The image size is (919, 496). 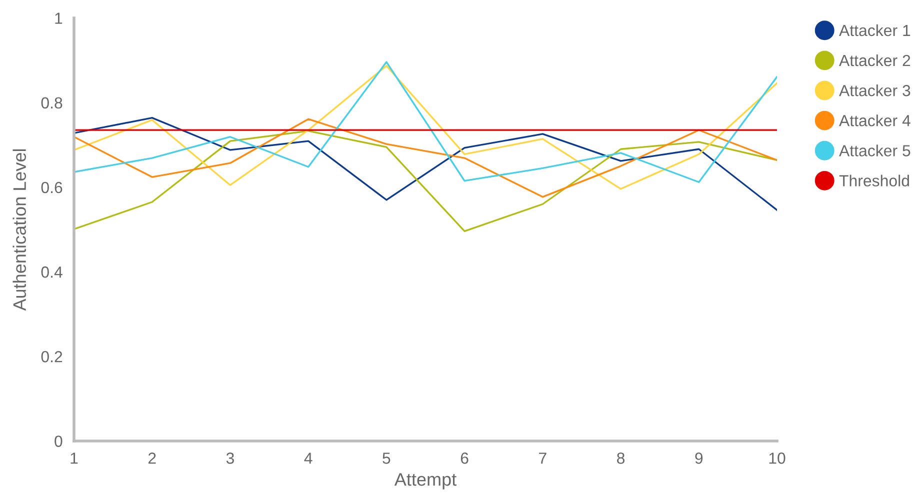 What do you see at coordinates (464, 458) in the screenshot?
I see `x-tick-label: 6` at bounding box center [464, 458].